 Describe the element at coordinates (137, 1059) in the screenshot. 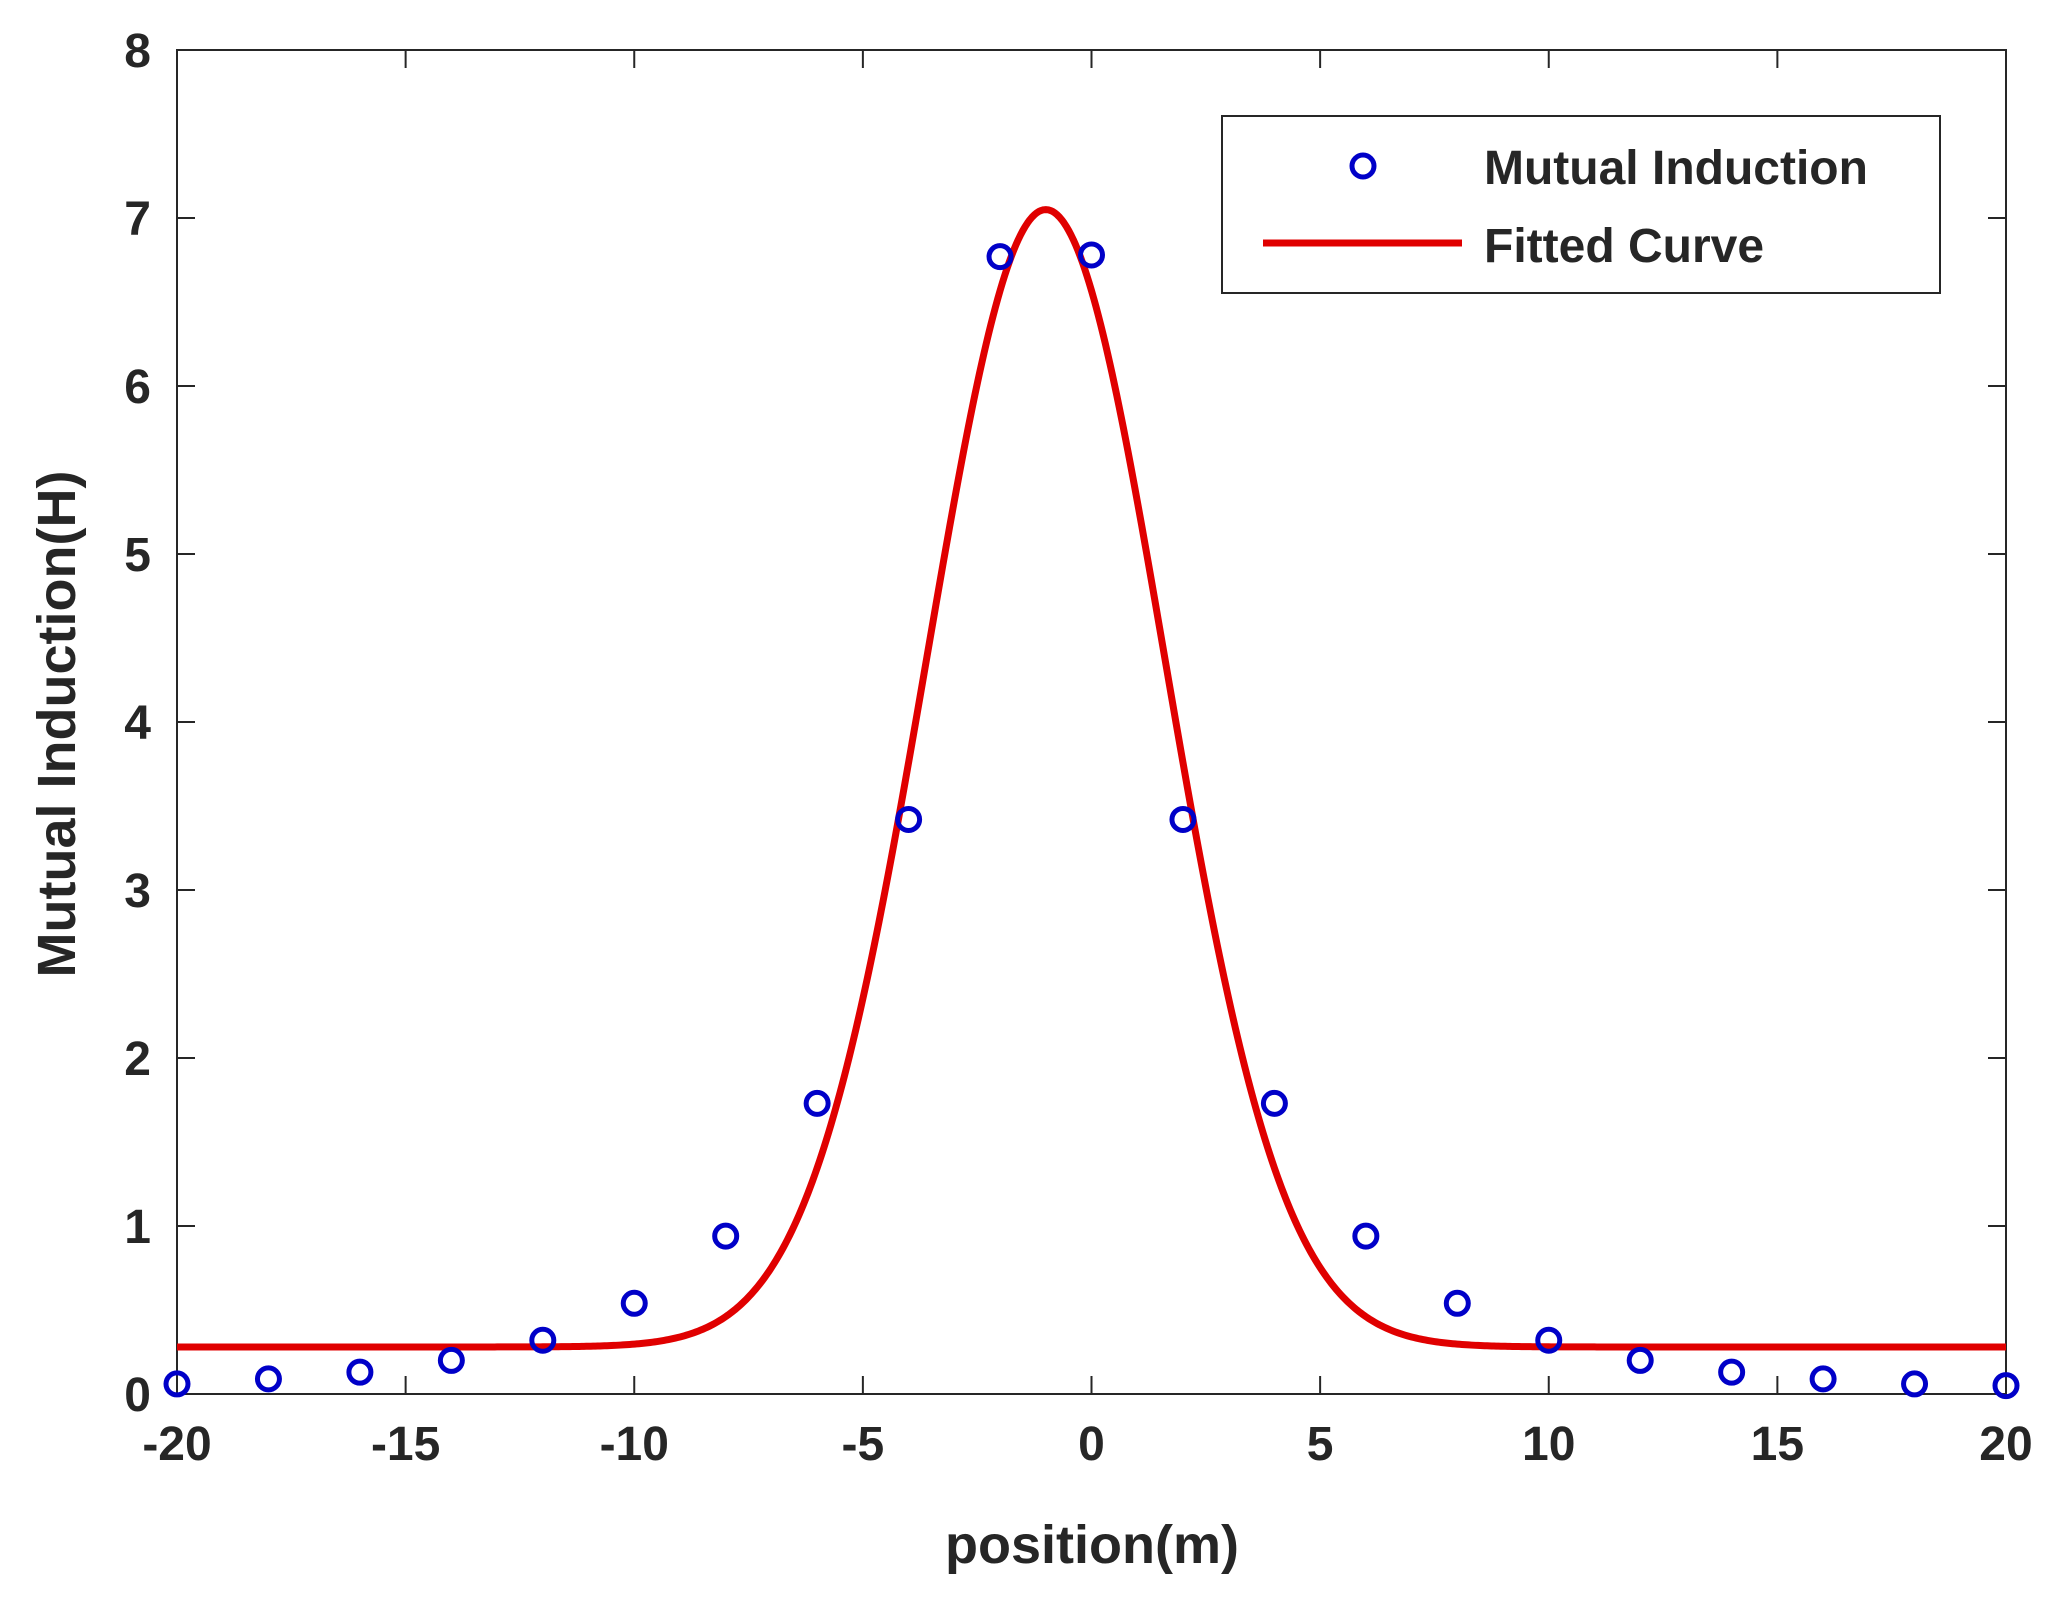

I see `y-tick-label: 2` at that location.